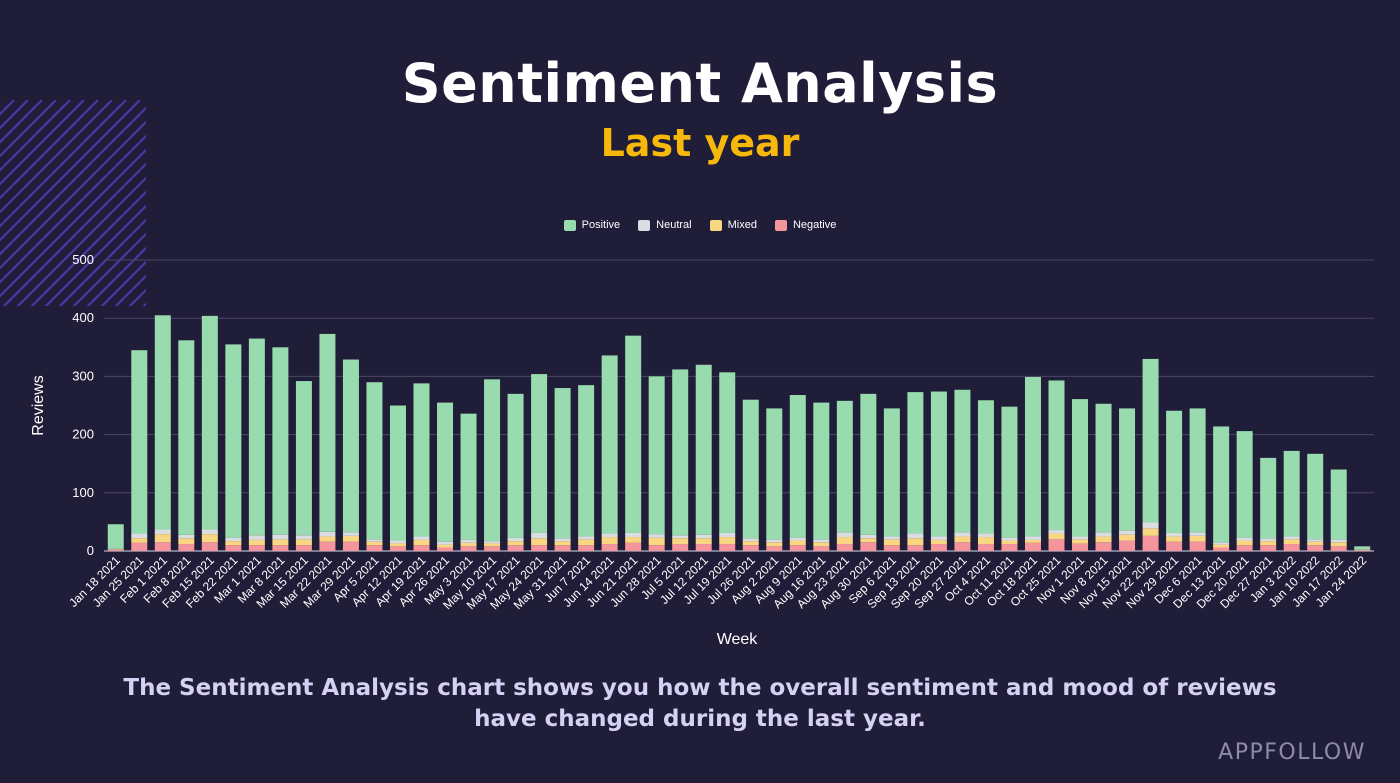  What do you see at coordinates (83, 492) in the screenshot?
I see `y-tick-label: 100` at bounding box center [83, 492].